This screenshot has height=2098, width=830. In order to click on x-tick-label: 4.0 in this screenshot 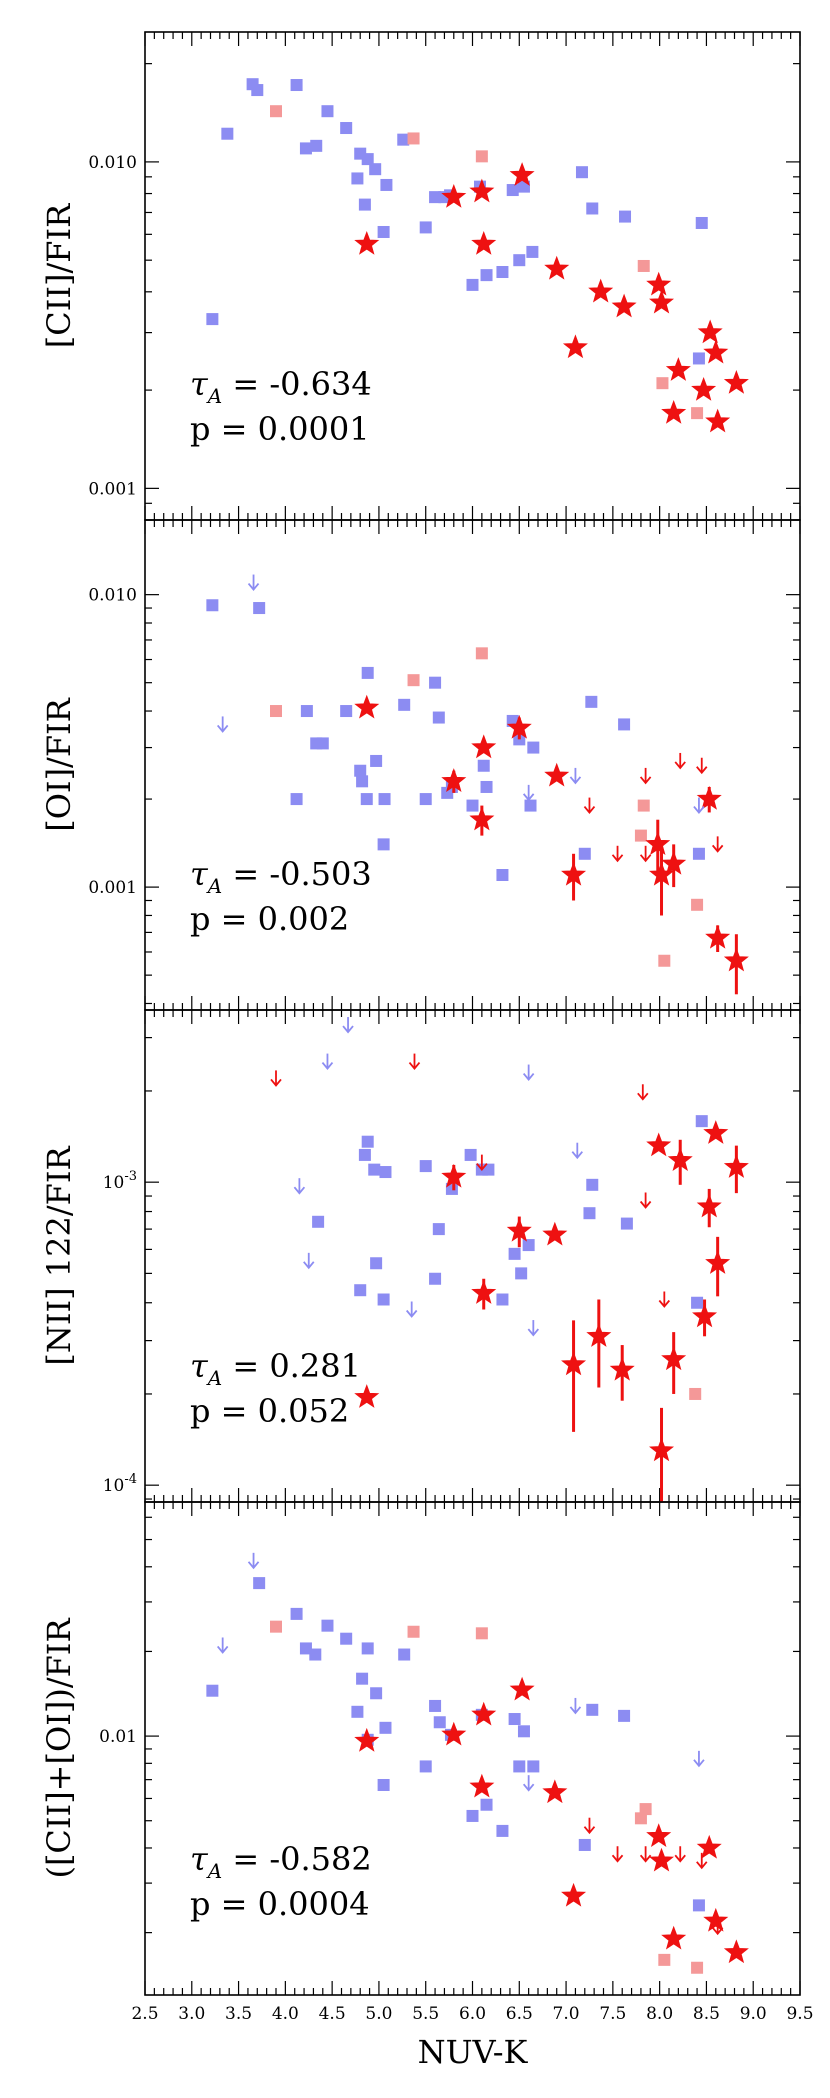, I will do `click(285, 2014)`.